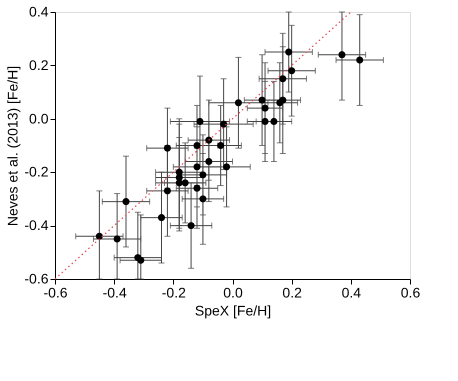 The height and width of the screenshot is (381, 458). Describe the element at coordinates (36, 225) in the screenshot. I see `y-tick-label: -0.4` at that location.